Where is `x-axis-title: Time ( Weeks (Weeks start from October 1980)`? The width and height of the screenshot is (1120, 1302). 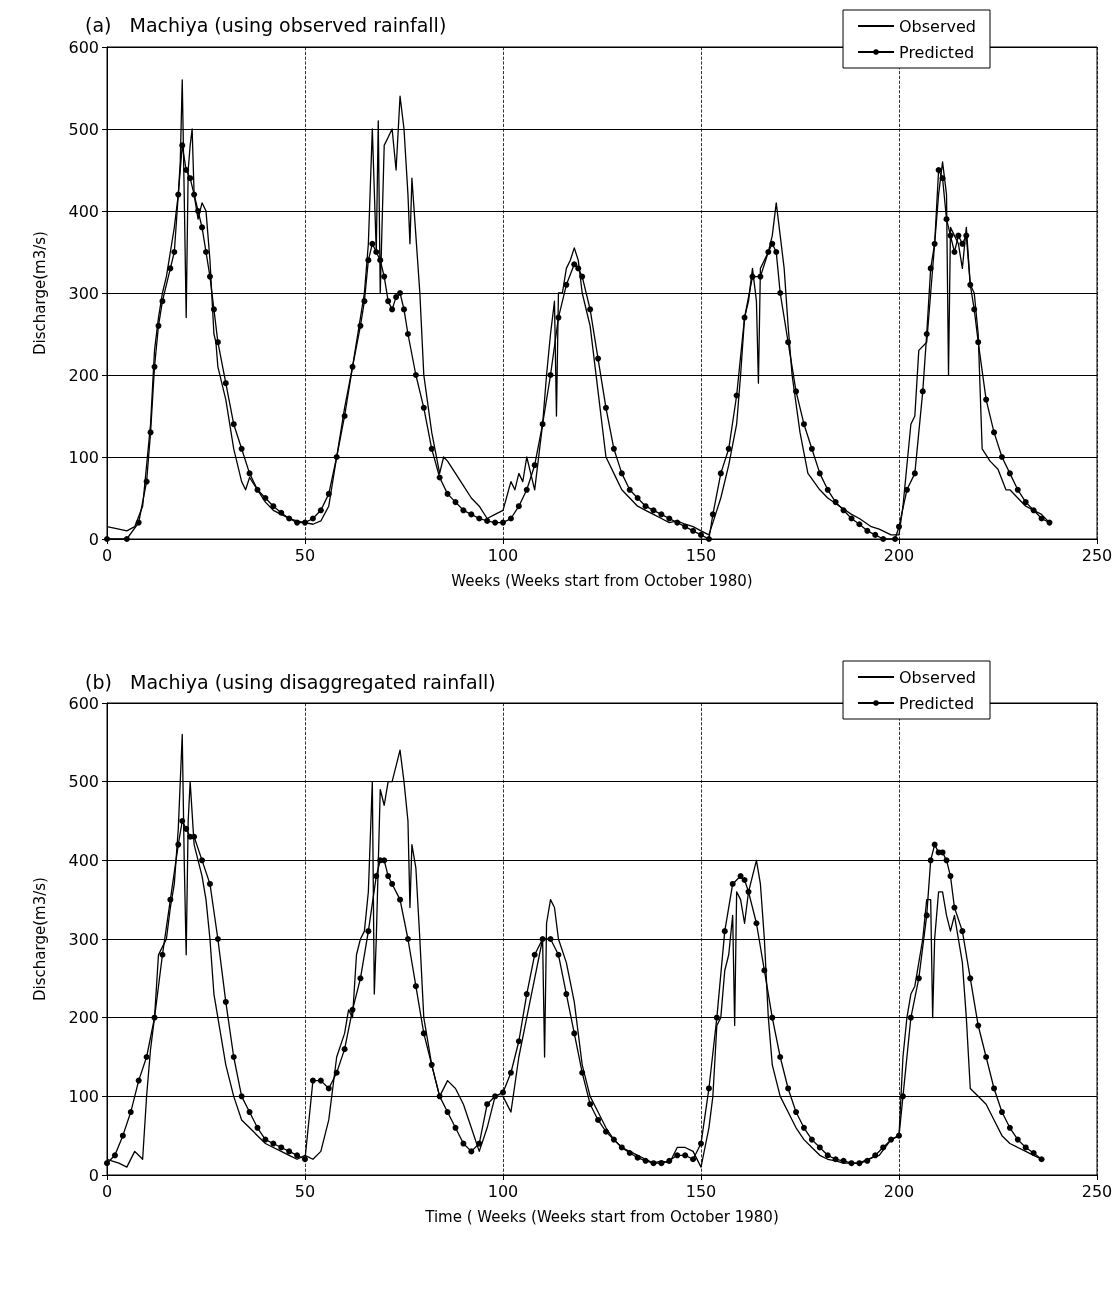 x-axis-title: Time ( Weeks (Weeks start from October 1980) is located at coordinates (601, 1216).